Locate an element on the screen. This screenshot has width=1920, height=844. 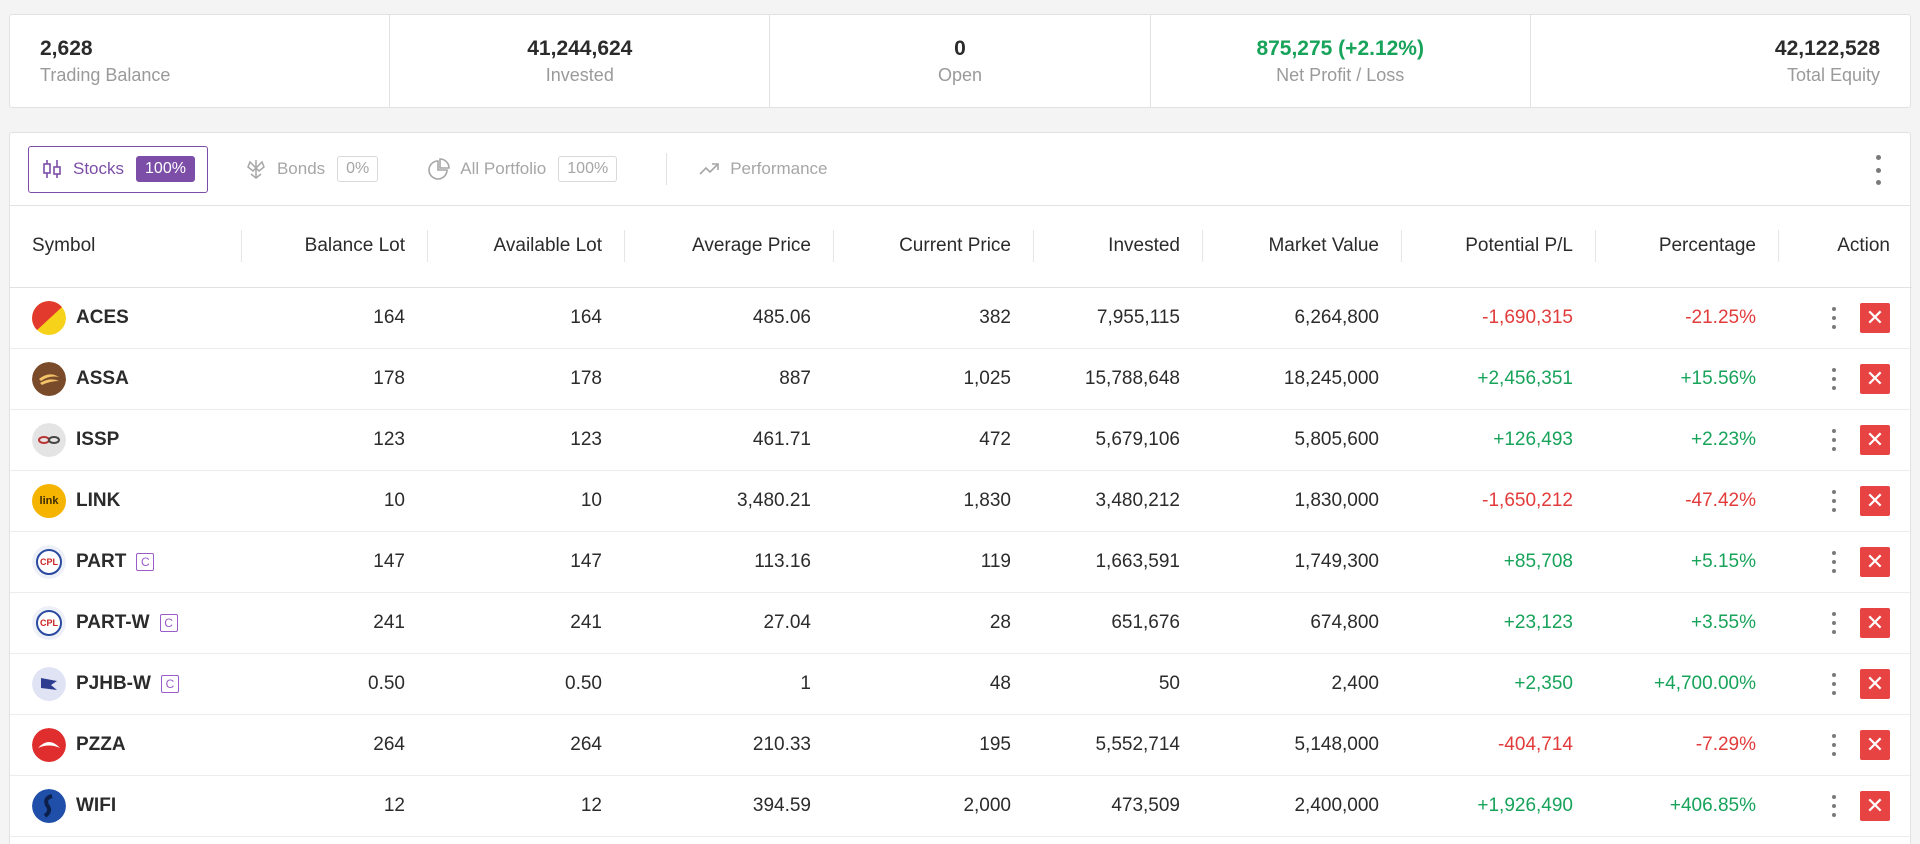
tab-bonds-label: Bonds is located at coordinates (301, 168).